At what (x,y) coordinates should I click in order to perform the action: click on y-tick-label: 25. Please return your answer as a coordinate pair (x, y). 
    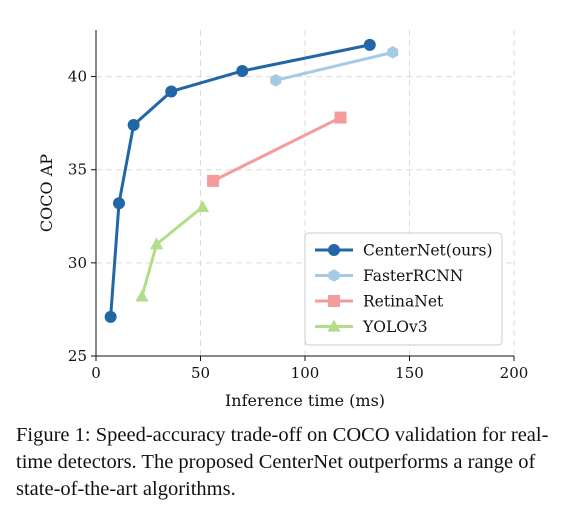
    Looking at the image, I should click on (77, 356).